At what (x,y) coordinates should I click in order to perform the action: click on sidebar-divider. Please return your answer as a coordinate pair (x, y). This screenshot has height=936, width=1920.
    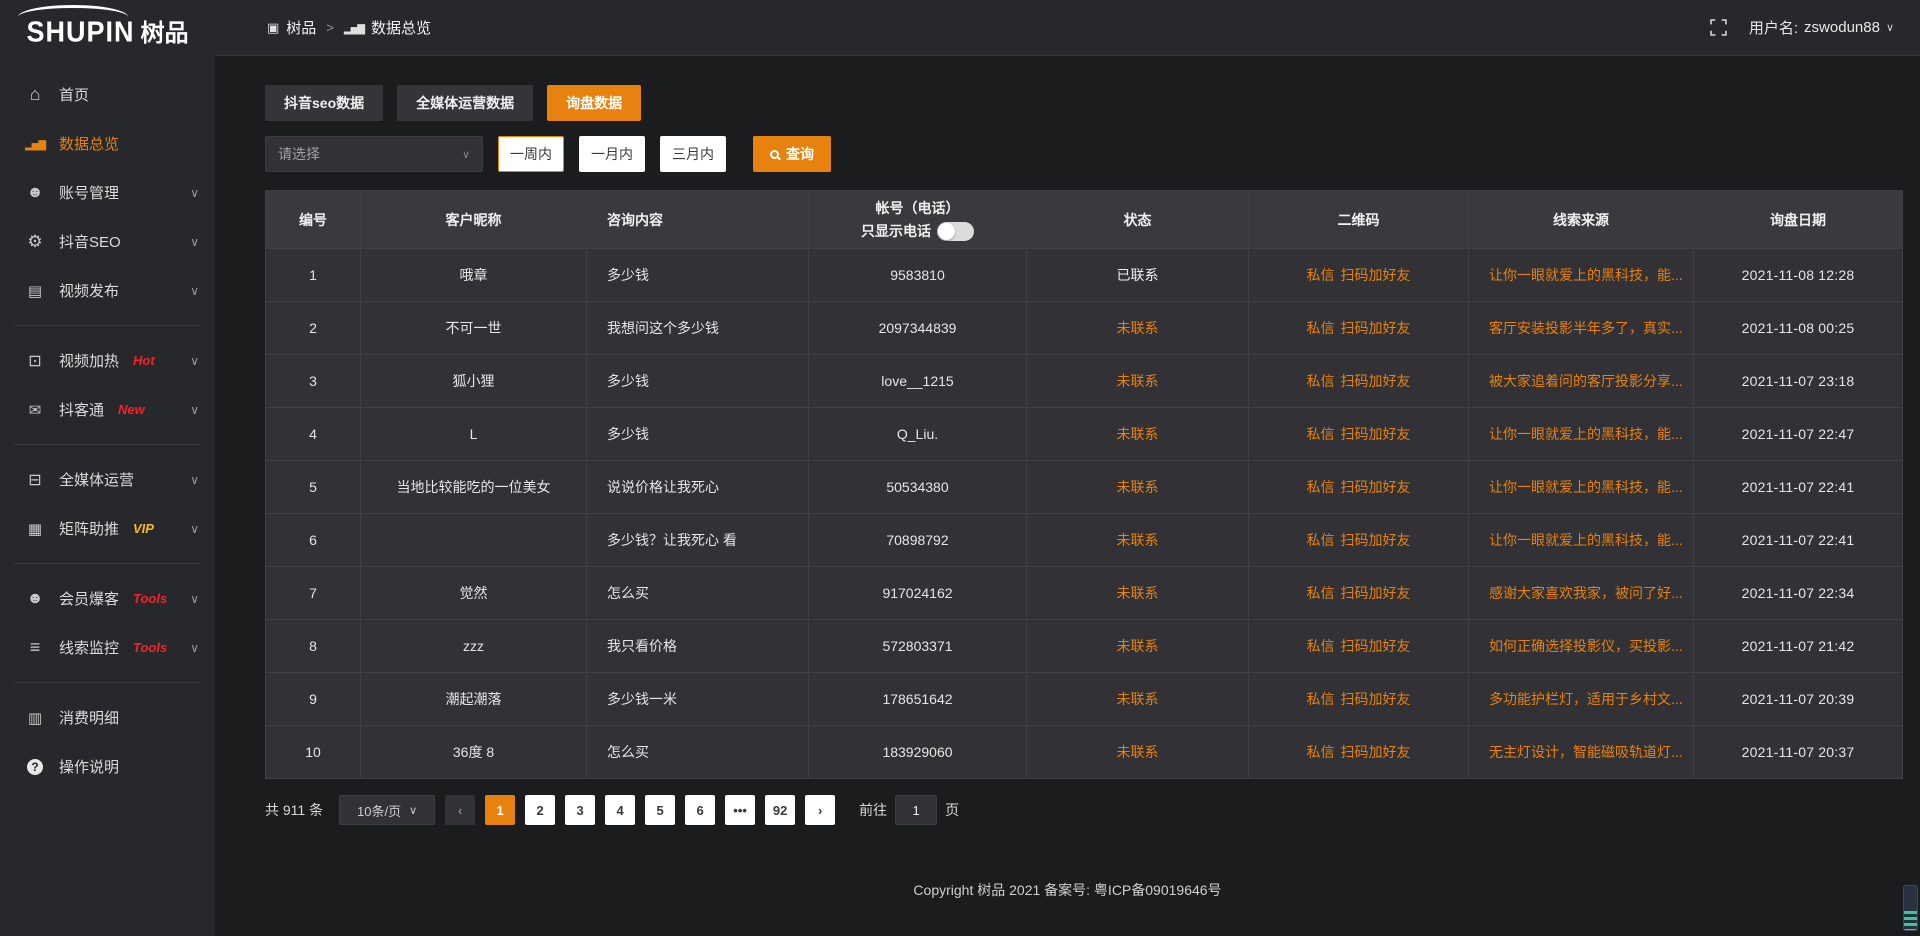
    Looking at the image, I should click on (107, 563).